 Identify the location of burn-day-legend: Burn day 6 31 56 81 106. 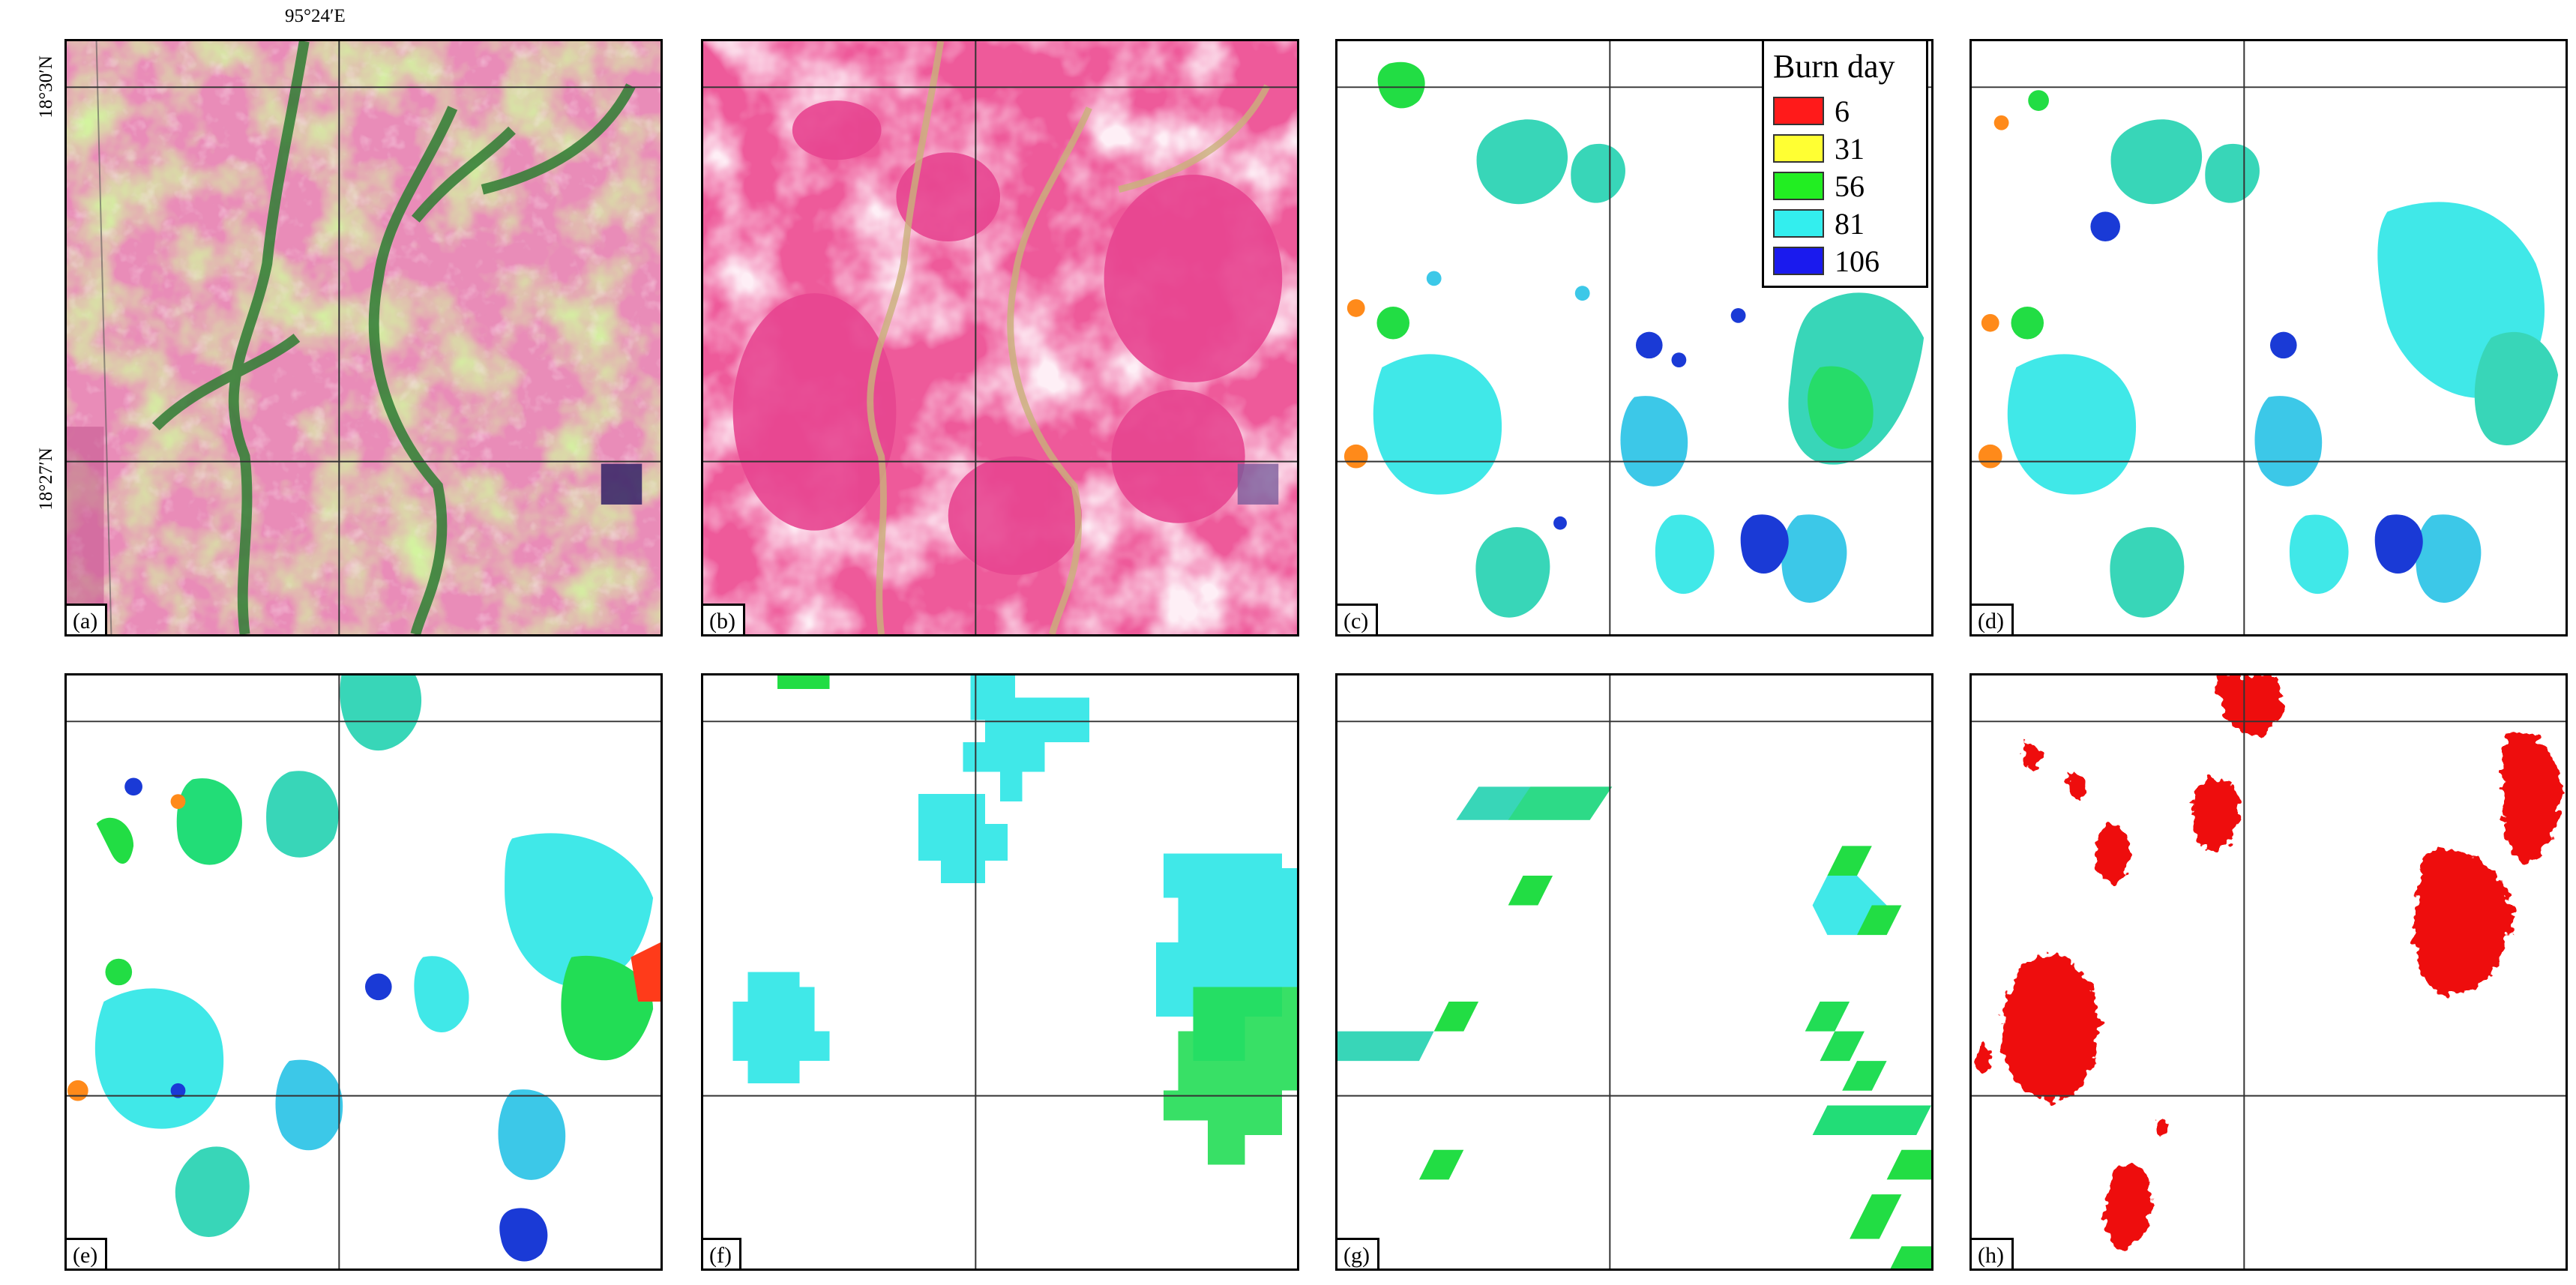
(1845, 163).